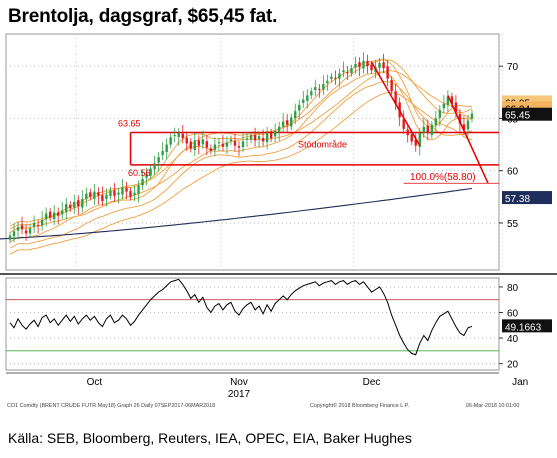 The width and height of the screenshot is (557, 458). I want to click on long-sma-line, so click(236, 213).